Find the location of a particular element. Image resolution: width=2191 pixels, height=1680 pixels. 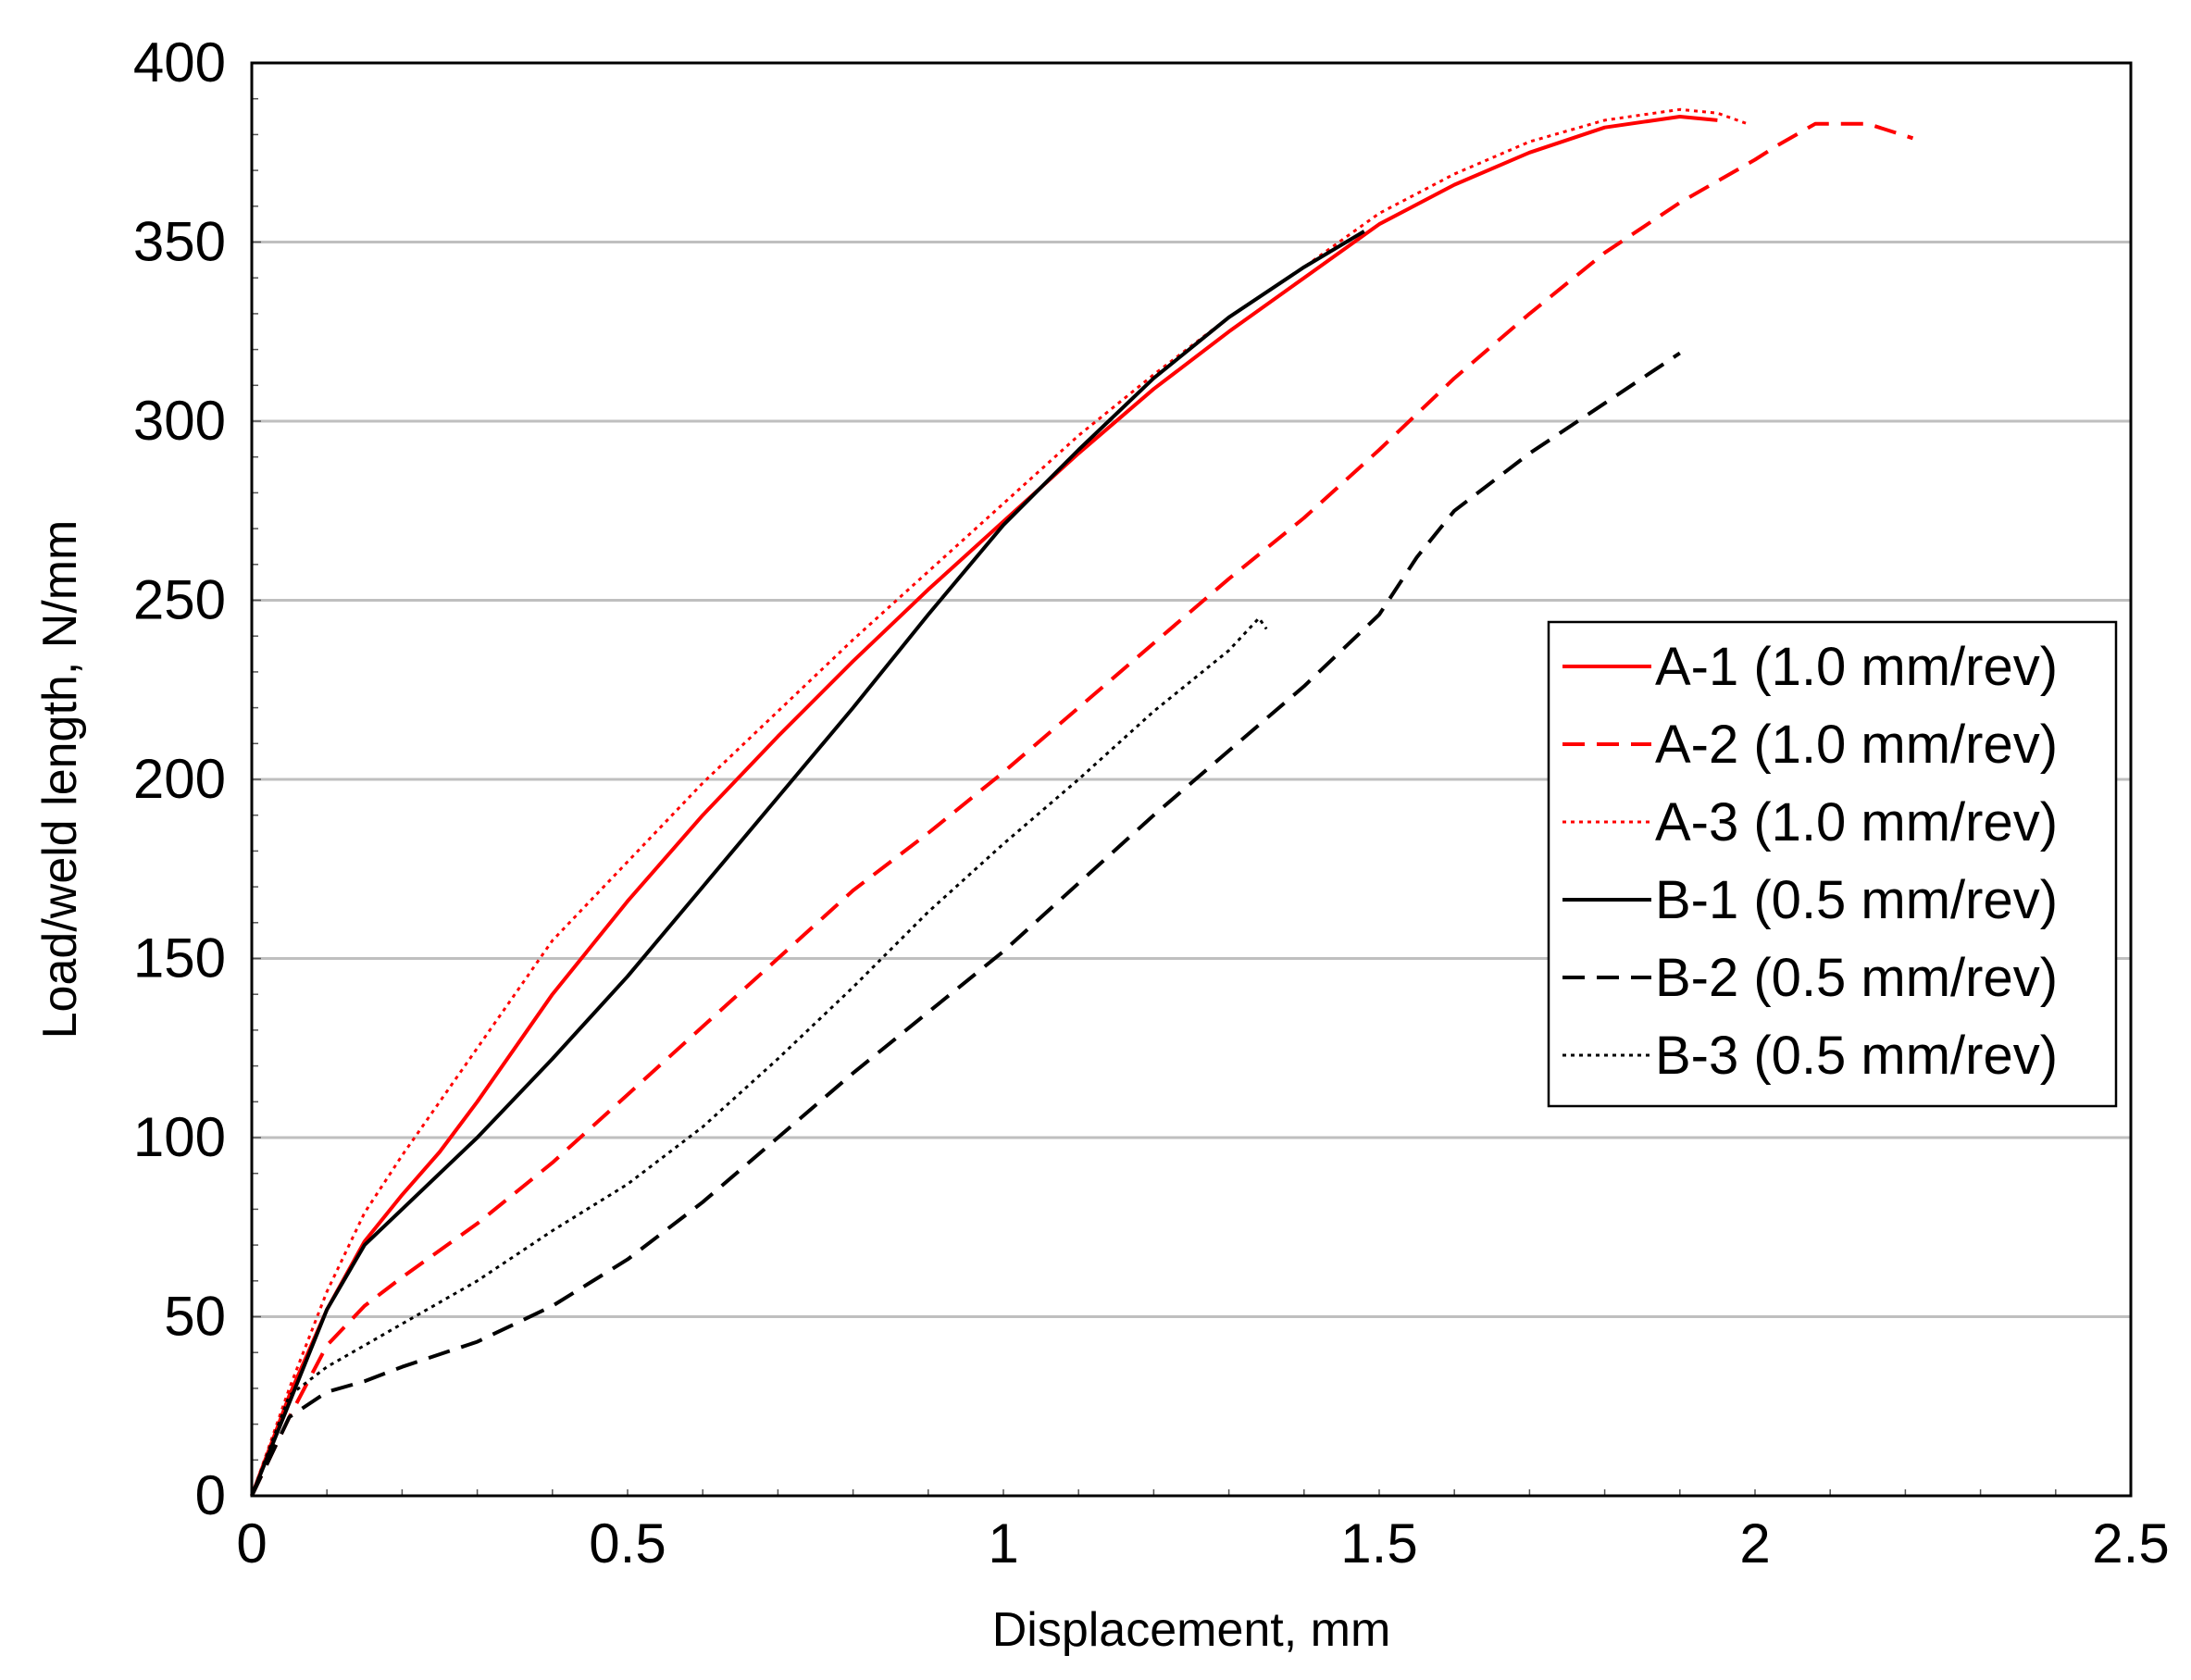

legend-label: A-1 (1.0 mm/rev) is located at coordinates (1856, 667).